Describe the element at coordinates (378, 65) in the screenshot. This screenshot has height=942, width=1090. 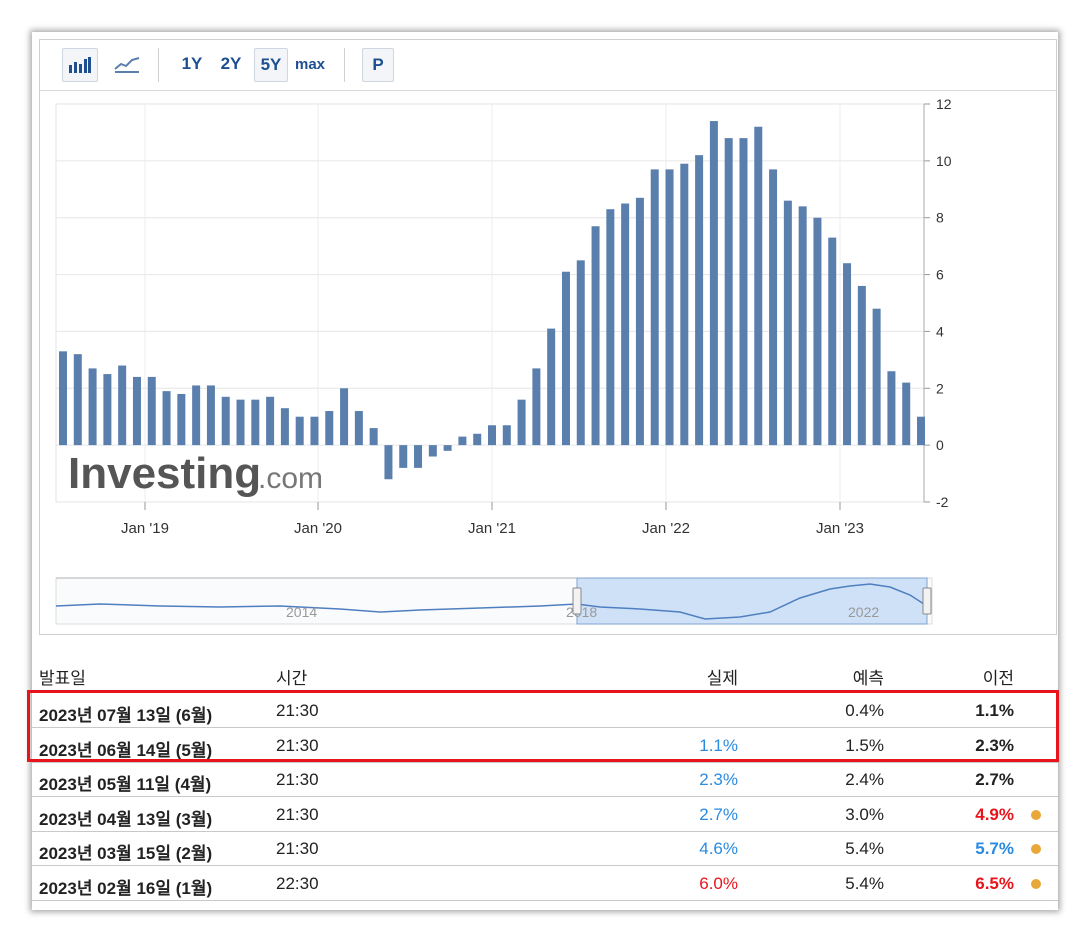
I see `p-button: P` at that location.